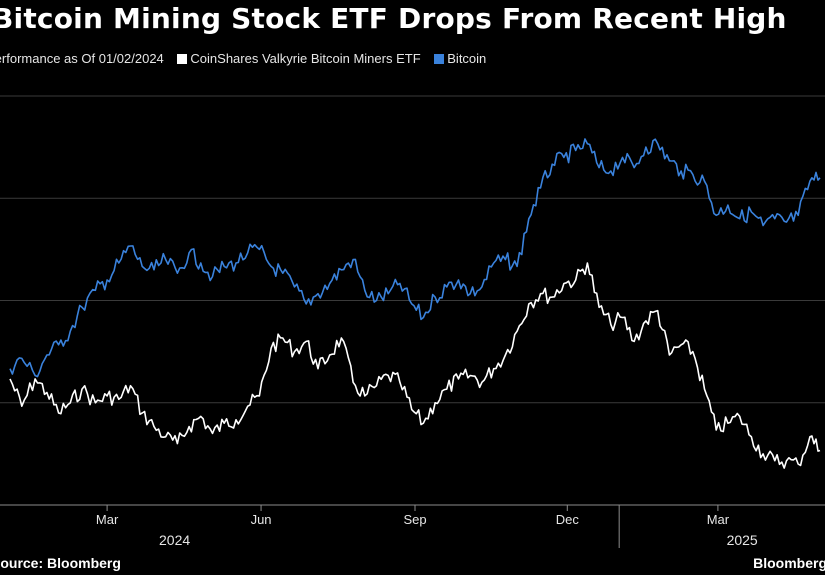 This screenshot has height=575, width=825. What do you see at coordinates (414, 519) in the screenshot?
I see `x-tick-label: Sep` at bounding box center [414, 519].